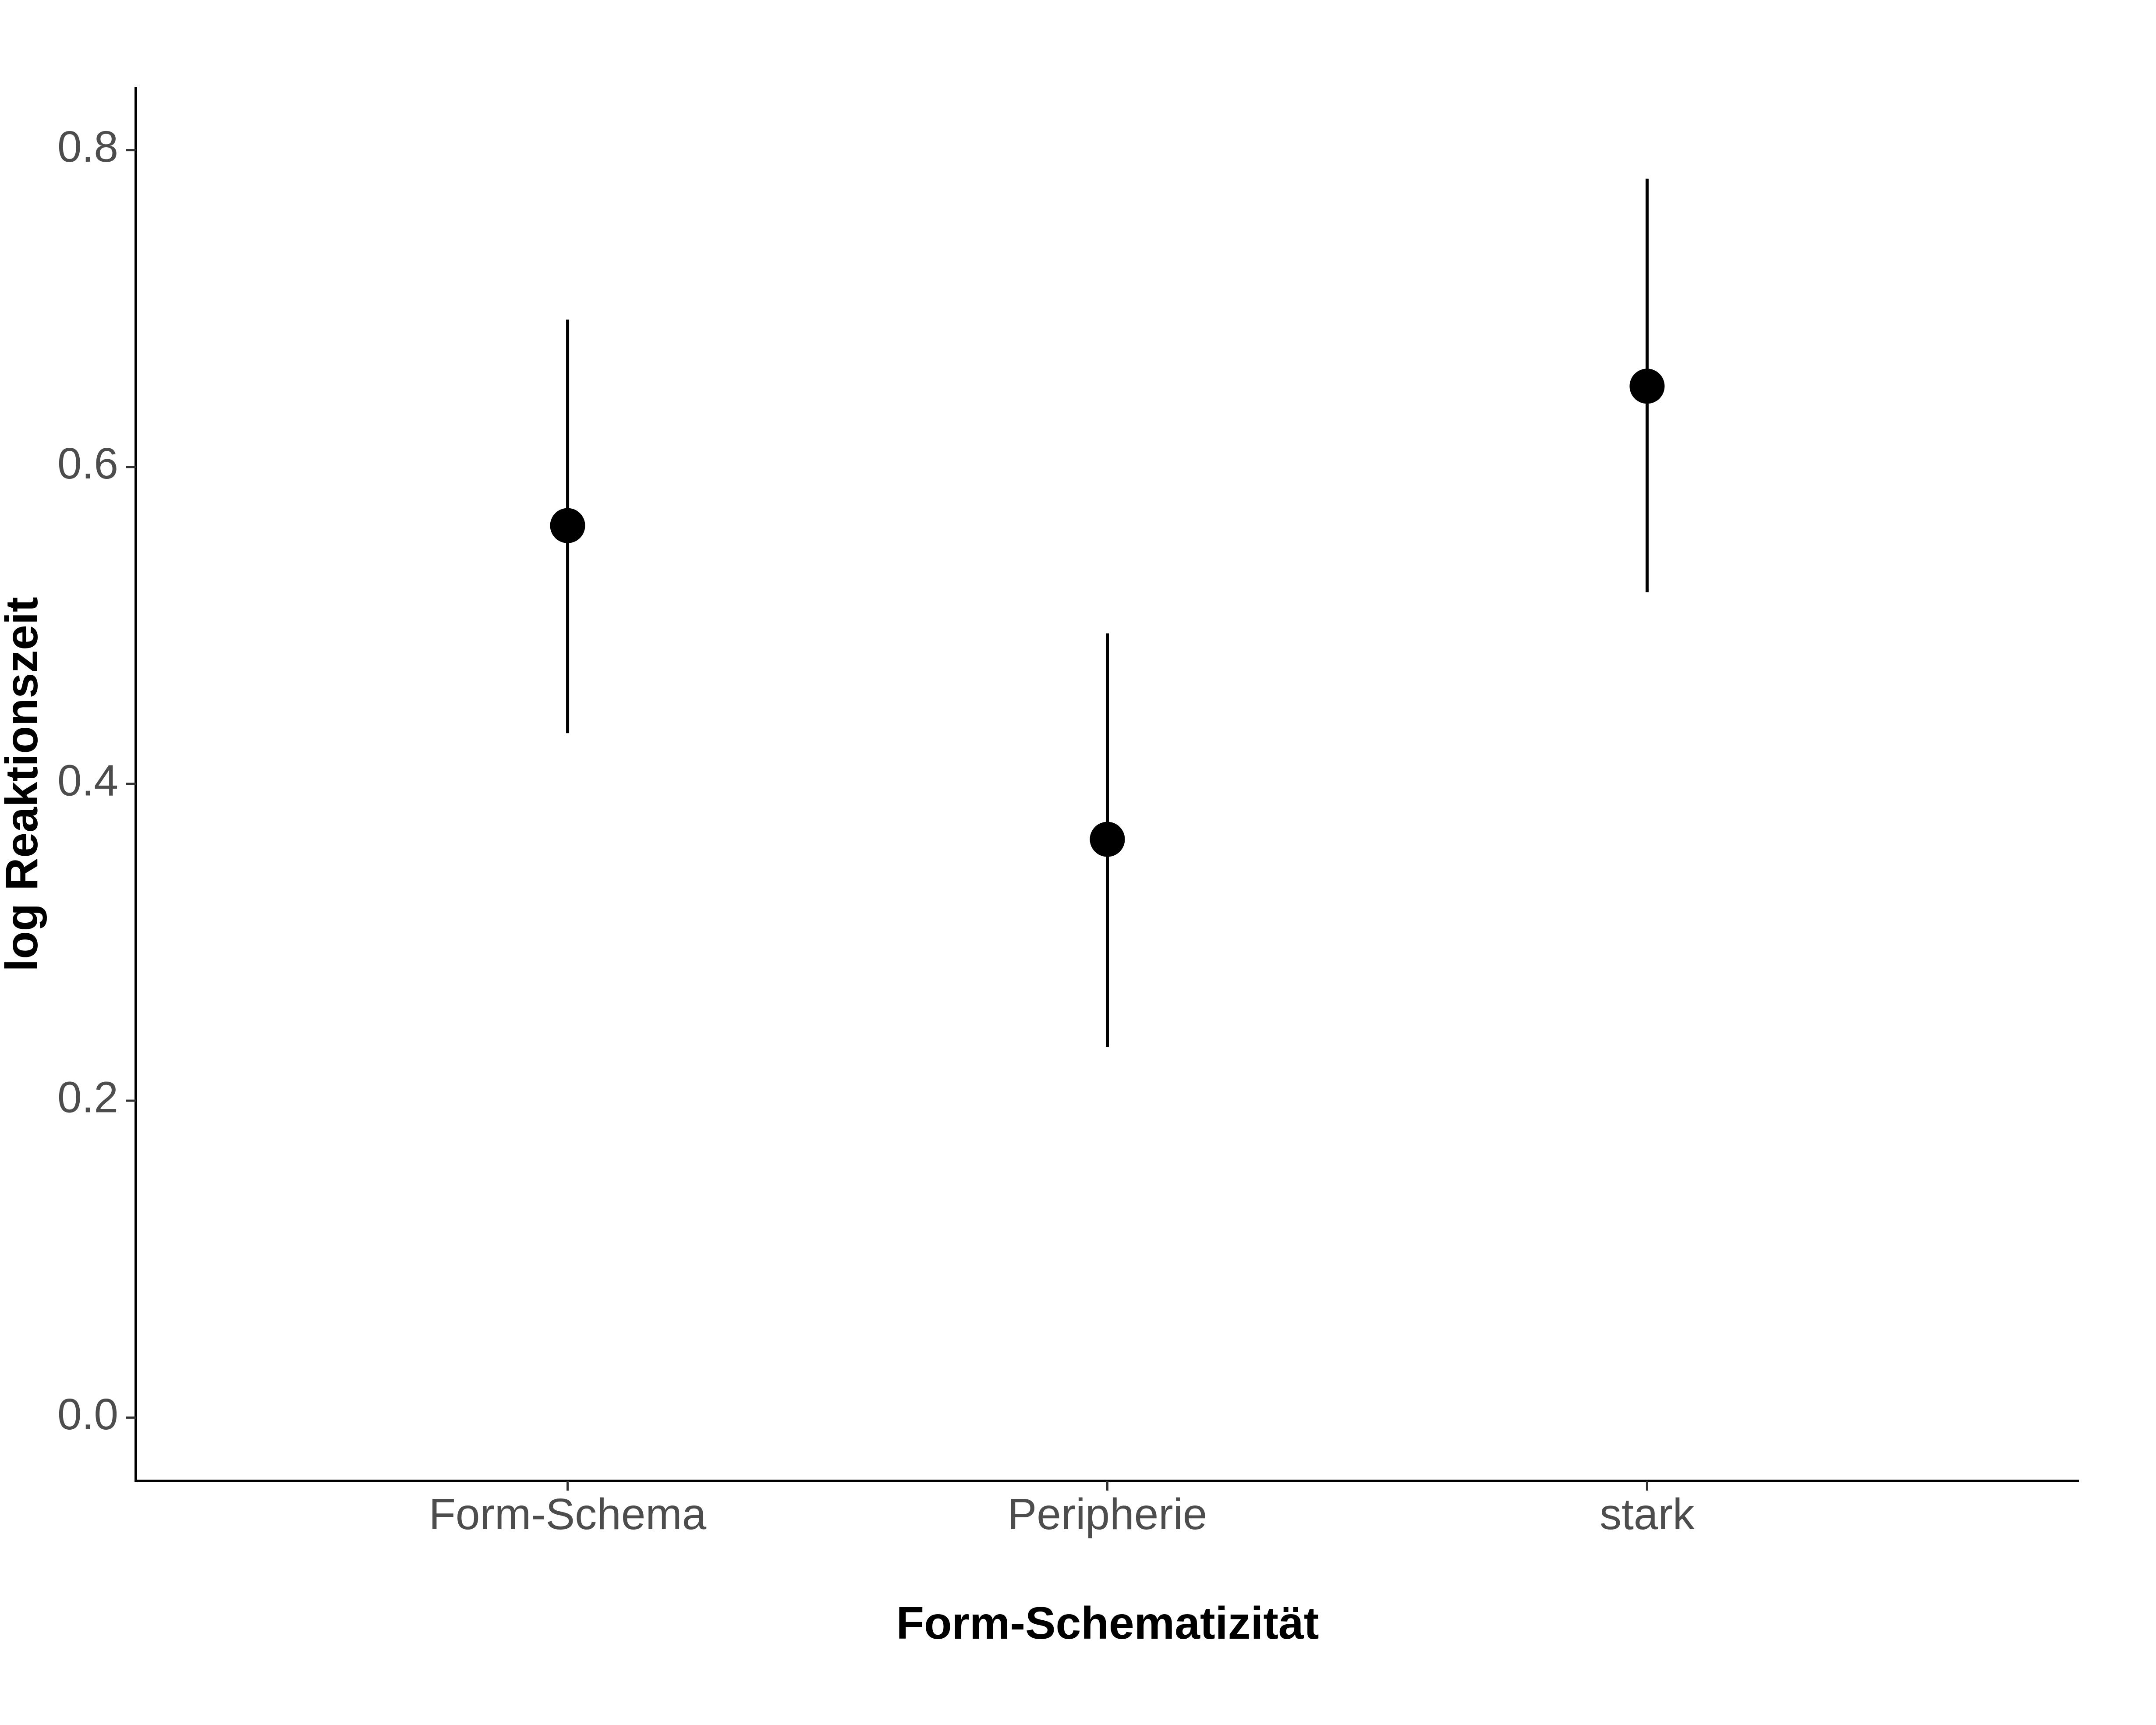  I want to click on x-tick-label: Peripherie, so click(1107, 1514).